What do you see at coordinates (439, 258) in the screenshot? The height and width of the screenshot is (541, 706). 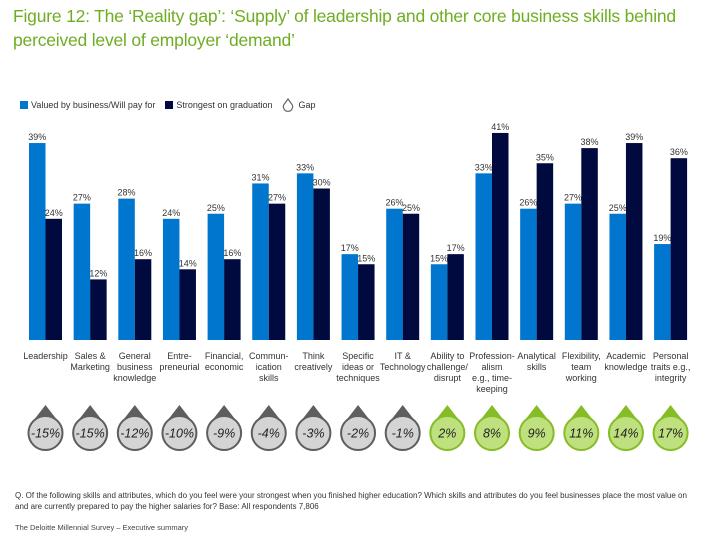 I see `data-label-valued: 15%` at bounding box center [439, 258].